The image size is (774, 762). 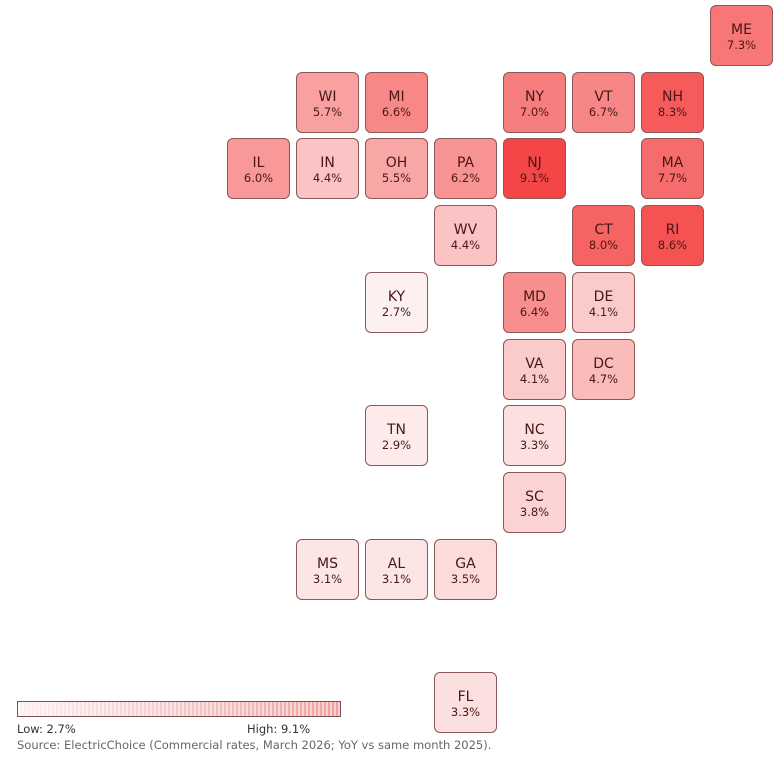 What do you see at coordinates (465, 578) in the screenshot?
I see `state-value: 3.5%` at bounding box center [465, 578].